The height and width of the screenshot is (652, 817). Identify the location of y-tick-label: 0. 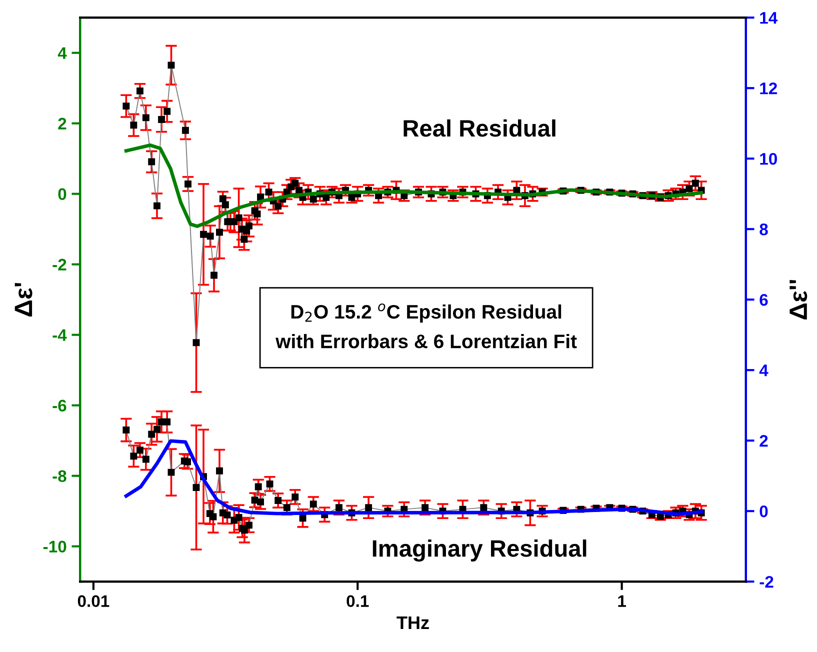
(62, 194).